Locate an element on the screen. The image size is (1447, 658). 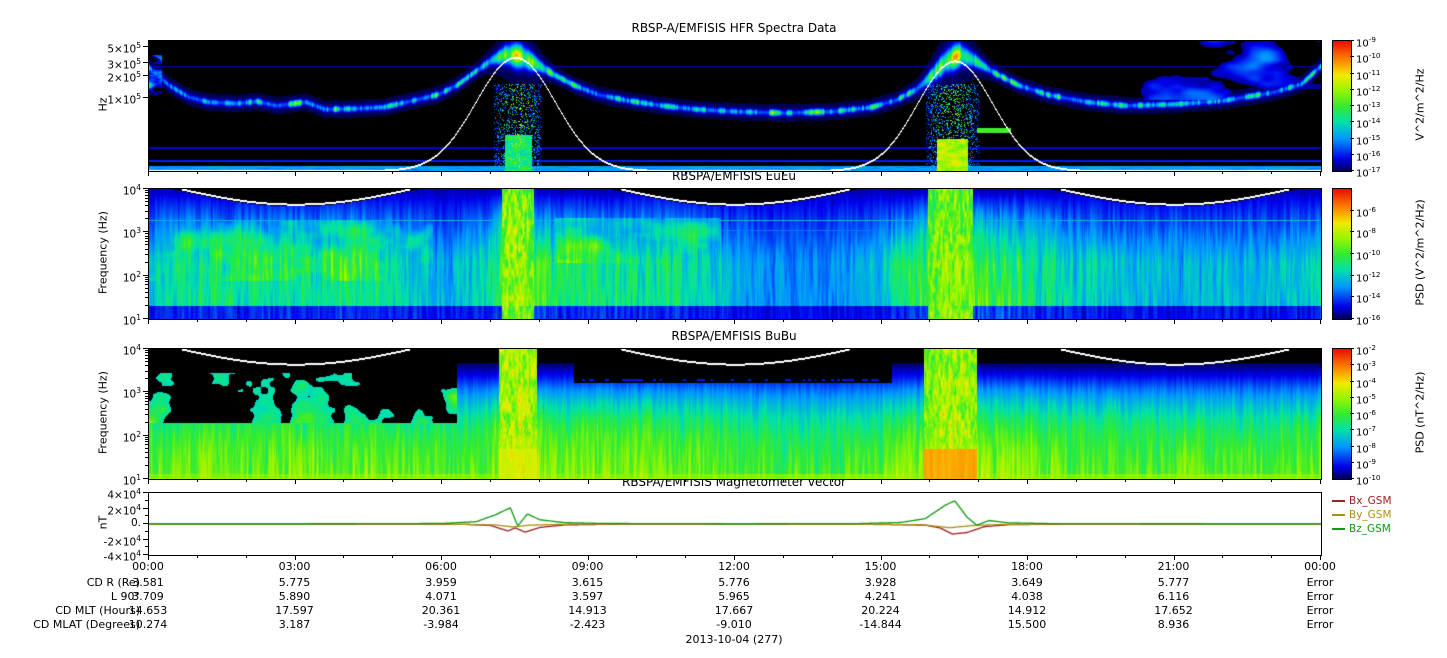
colorbar-tick-label: 10⁻¹⁰ is located at coordinates (1368, 480).